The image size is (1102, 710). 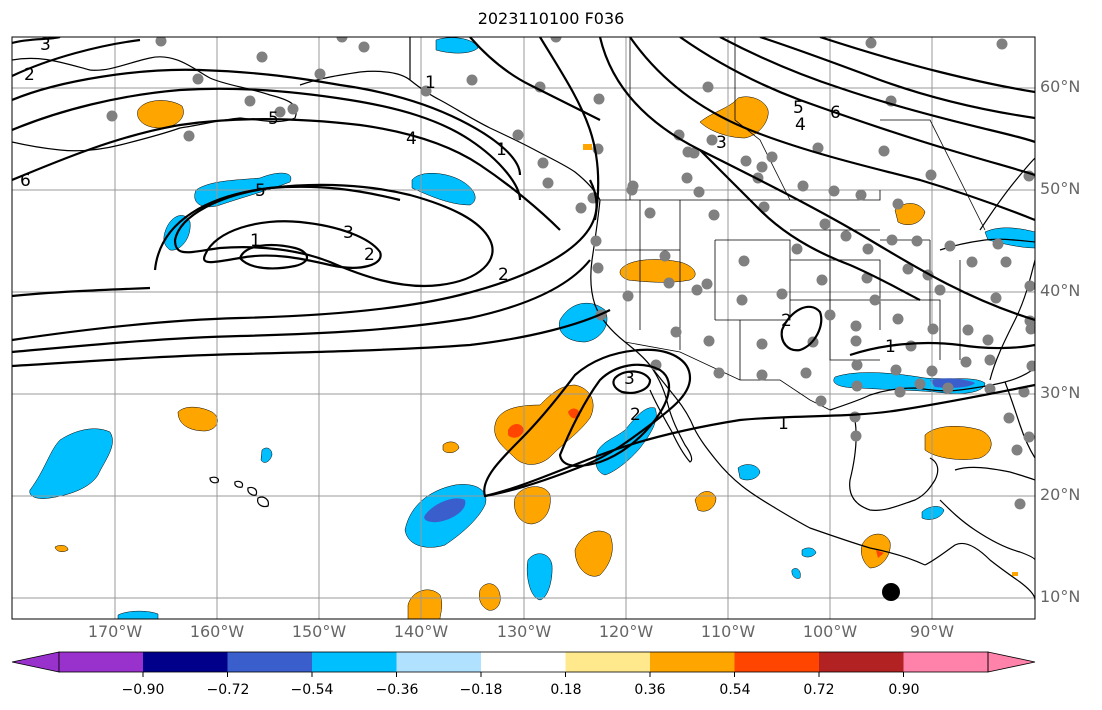 I want to click on colorbar-extend-max, so click(x=1011, y=662).